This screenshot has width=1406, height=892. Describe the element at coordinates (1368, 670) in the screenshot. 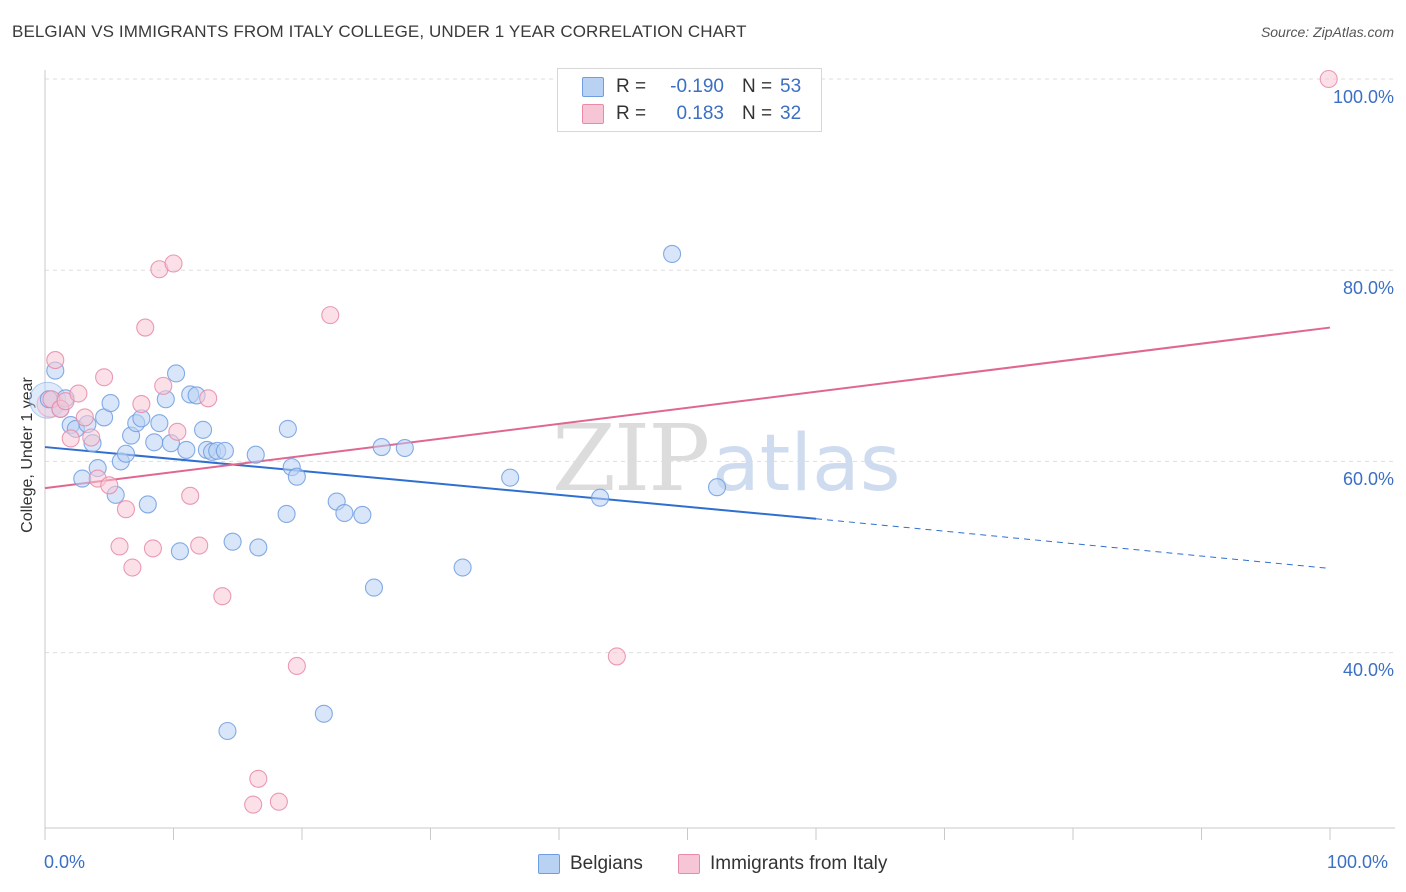

I see `y-tick-label-40: 40.0%` at that location.